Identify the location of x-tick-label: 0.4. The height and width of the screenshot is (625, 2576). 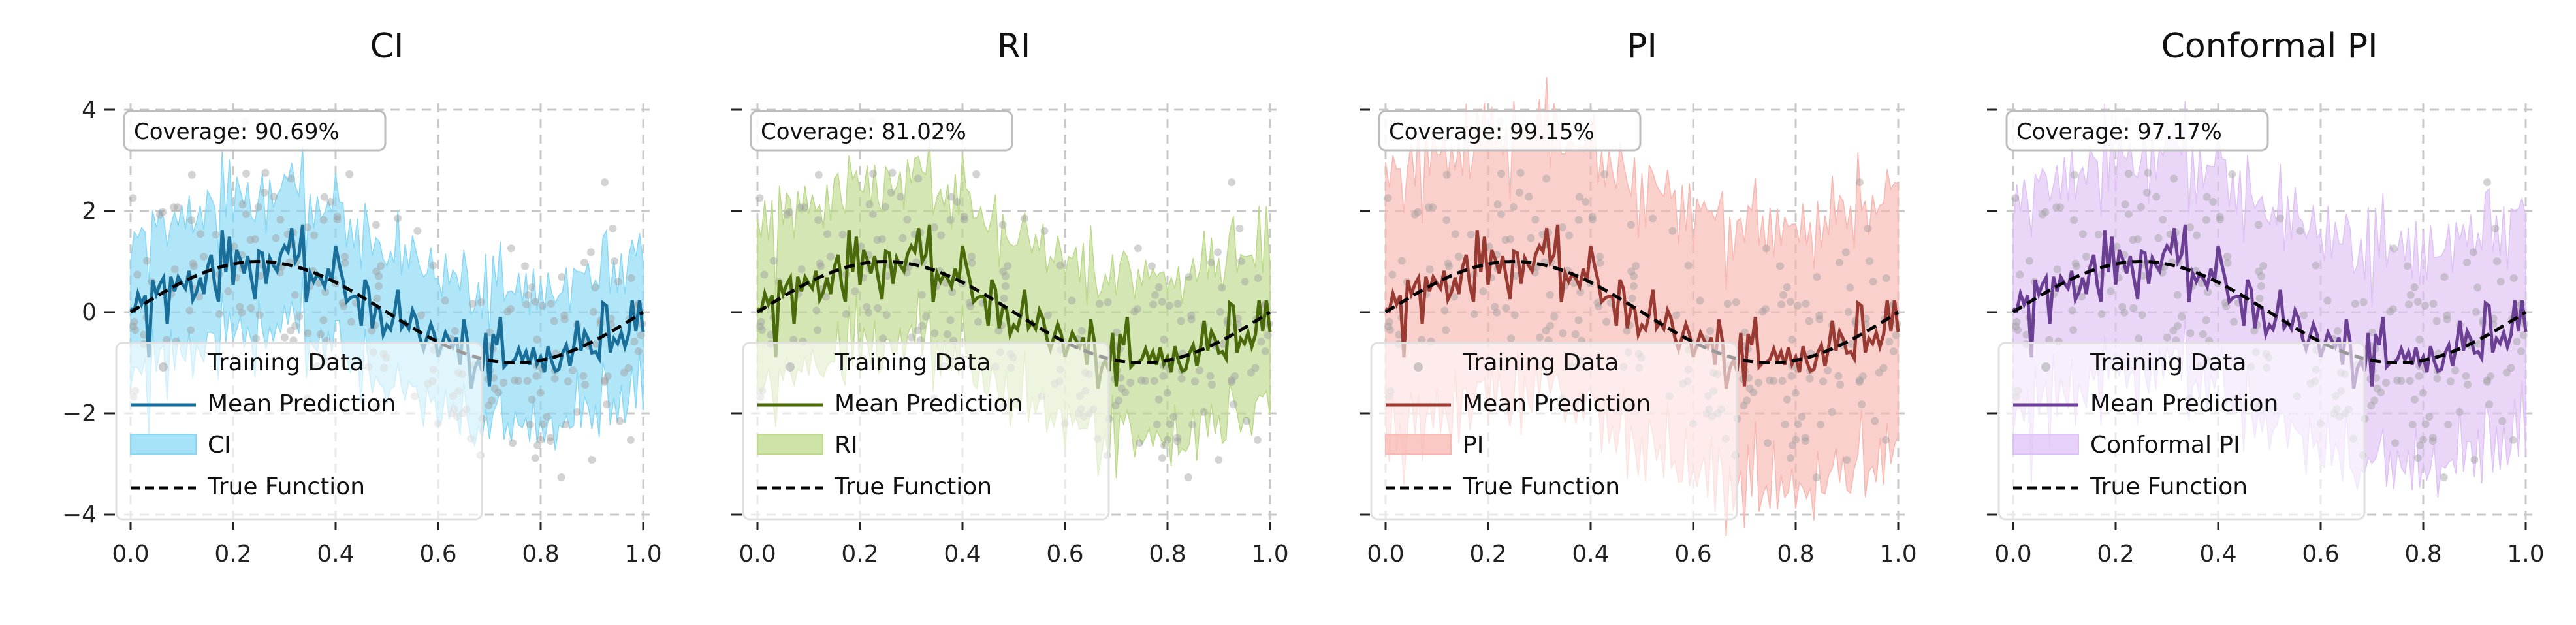
(963, 554).